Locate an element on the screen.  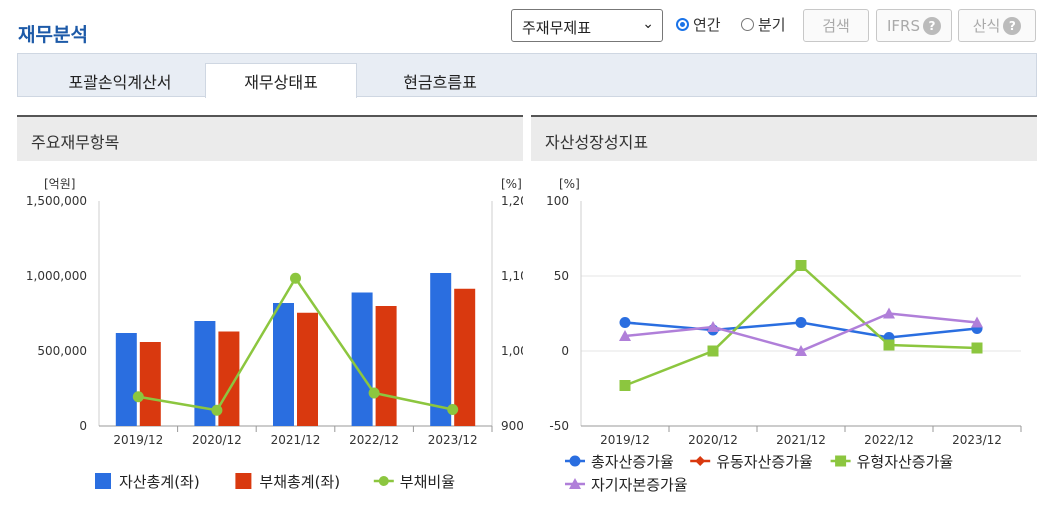
radio-quarter-label: 분기 is located at coordinates (772, 25).